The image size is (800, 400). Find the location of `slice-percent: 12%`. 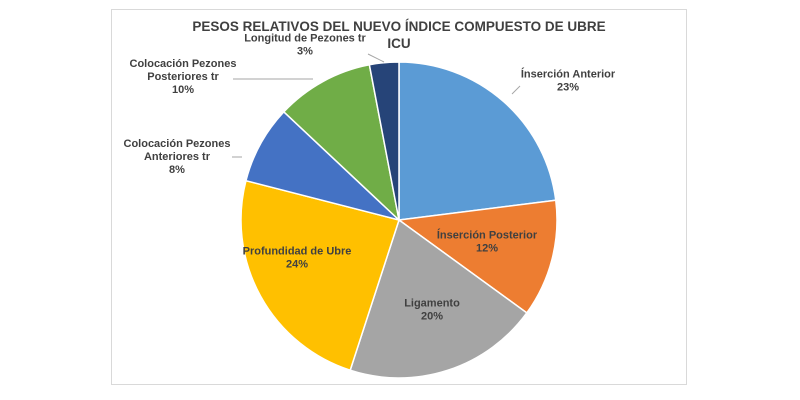

slice-percent: 12% is located at coordinates (487, 249).